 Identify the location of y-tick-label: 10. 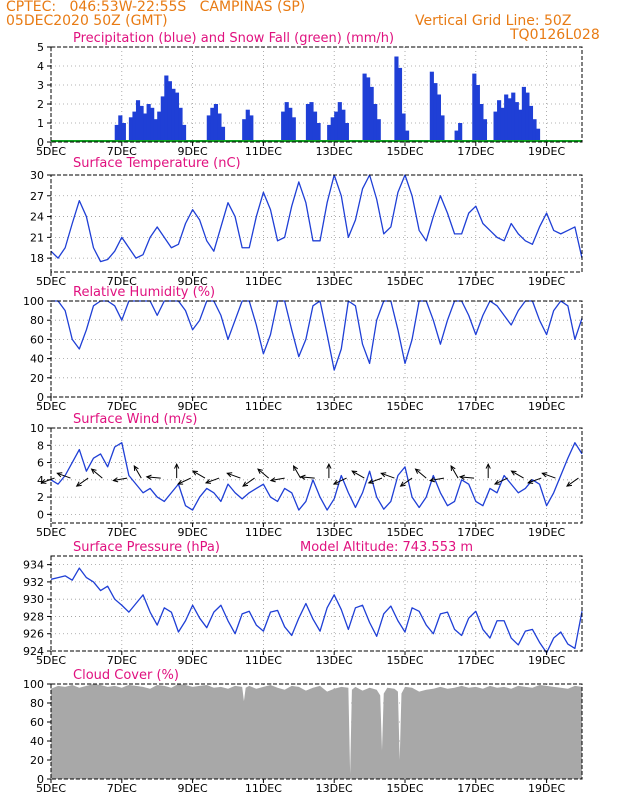
(37, 428).